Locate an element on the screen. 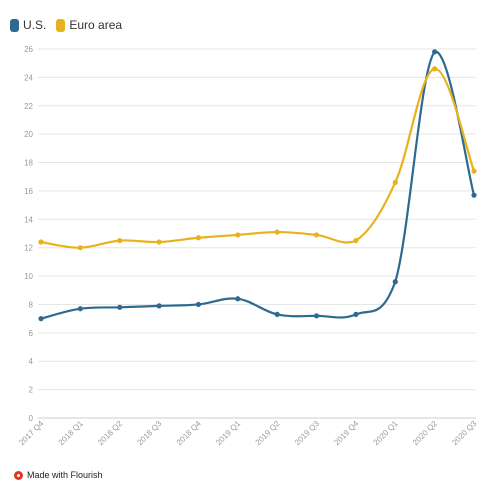 The height and width of the screenshot is (496, 500). x-tick-label: 2020 Q3 is located at coordinates (464, 433).